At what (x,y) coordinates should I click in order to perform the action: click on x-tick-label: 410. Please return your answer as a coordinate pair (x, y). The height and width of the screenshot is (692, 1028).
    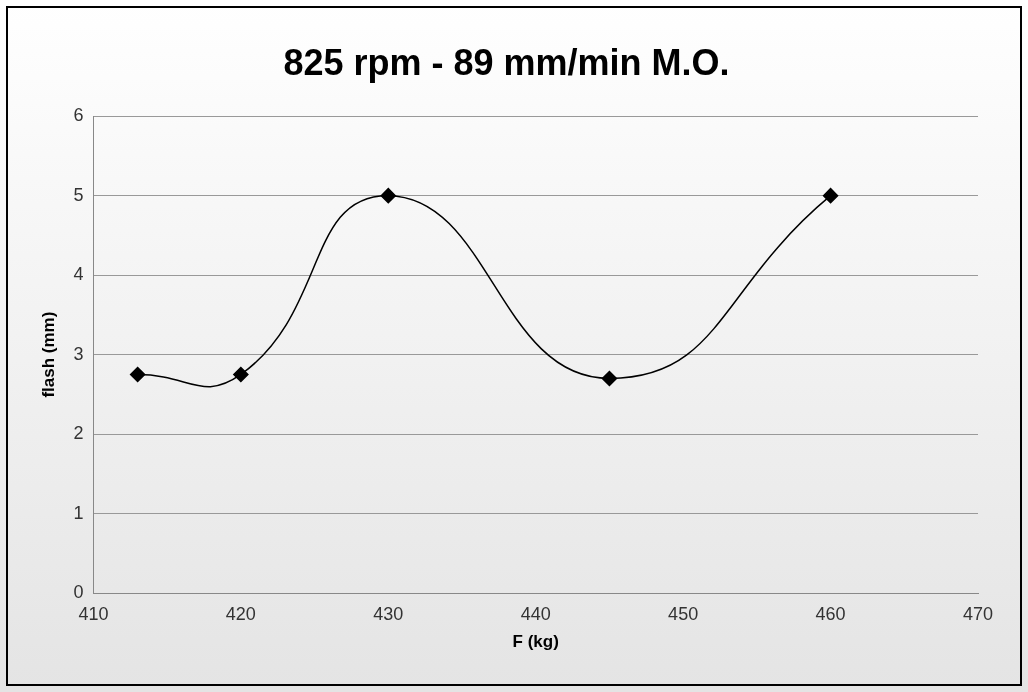
    Looking at the image, I should click on (93, 613).